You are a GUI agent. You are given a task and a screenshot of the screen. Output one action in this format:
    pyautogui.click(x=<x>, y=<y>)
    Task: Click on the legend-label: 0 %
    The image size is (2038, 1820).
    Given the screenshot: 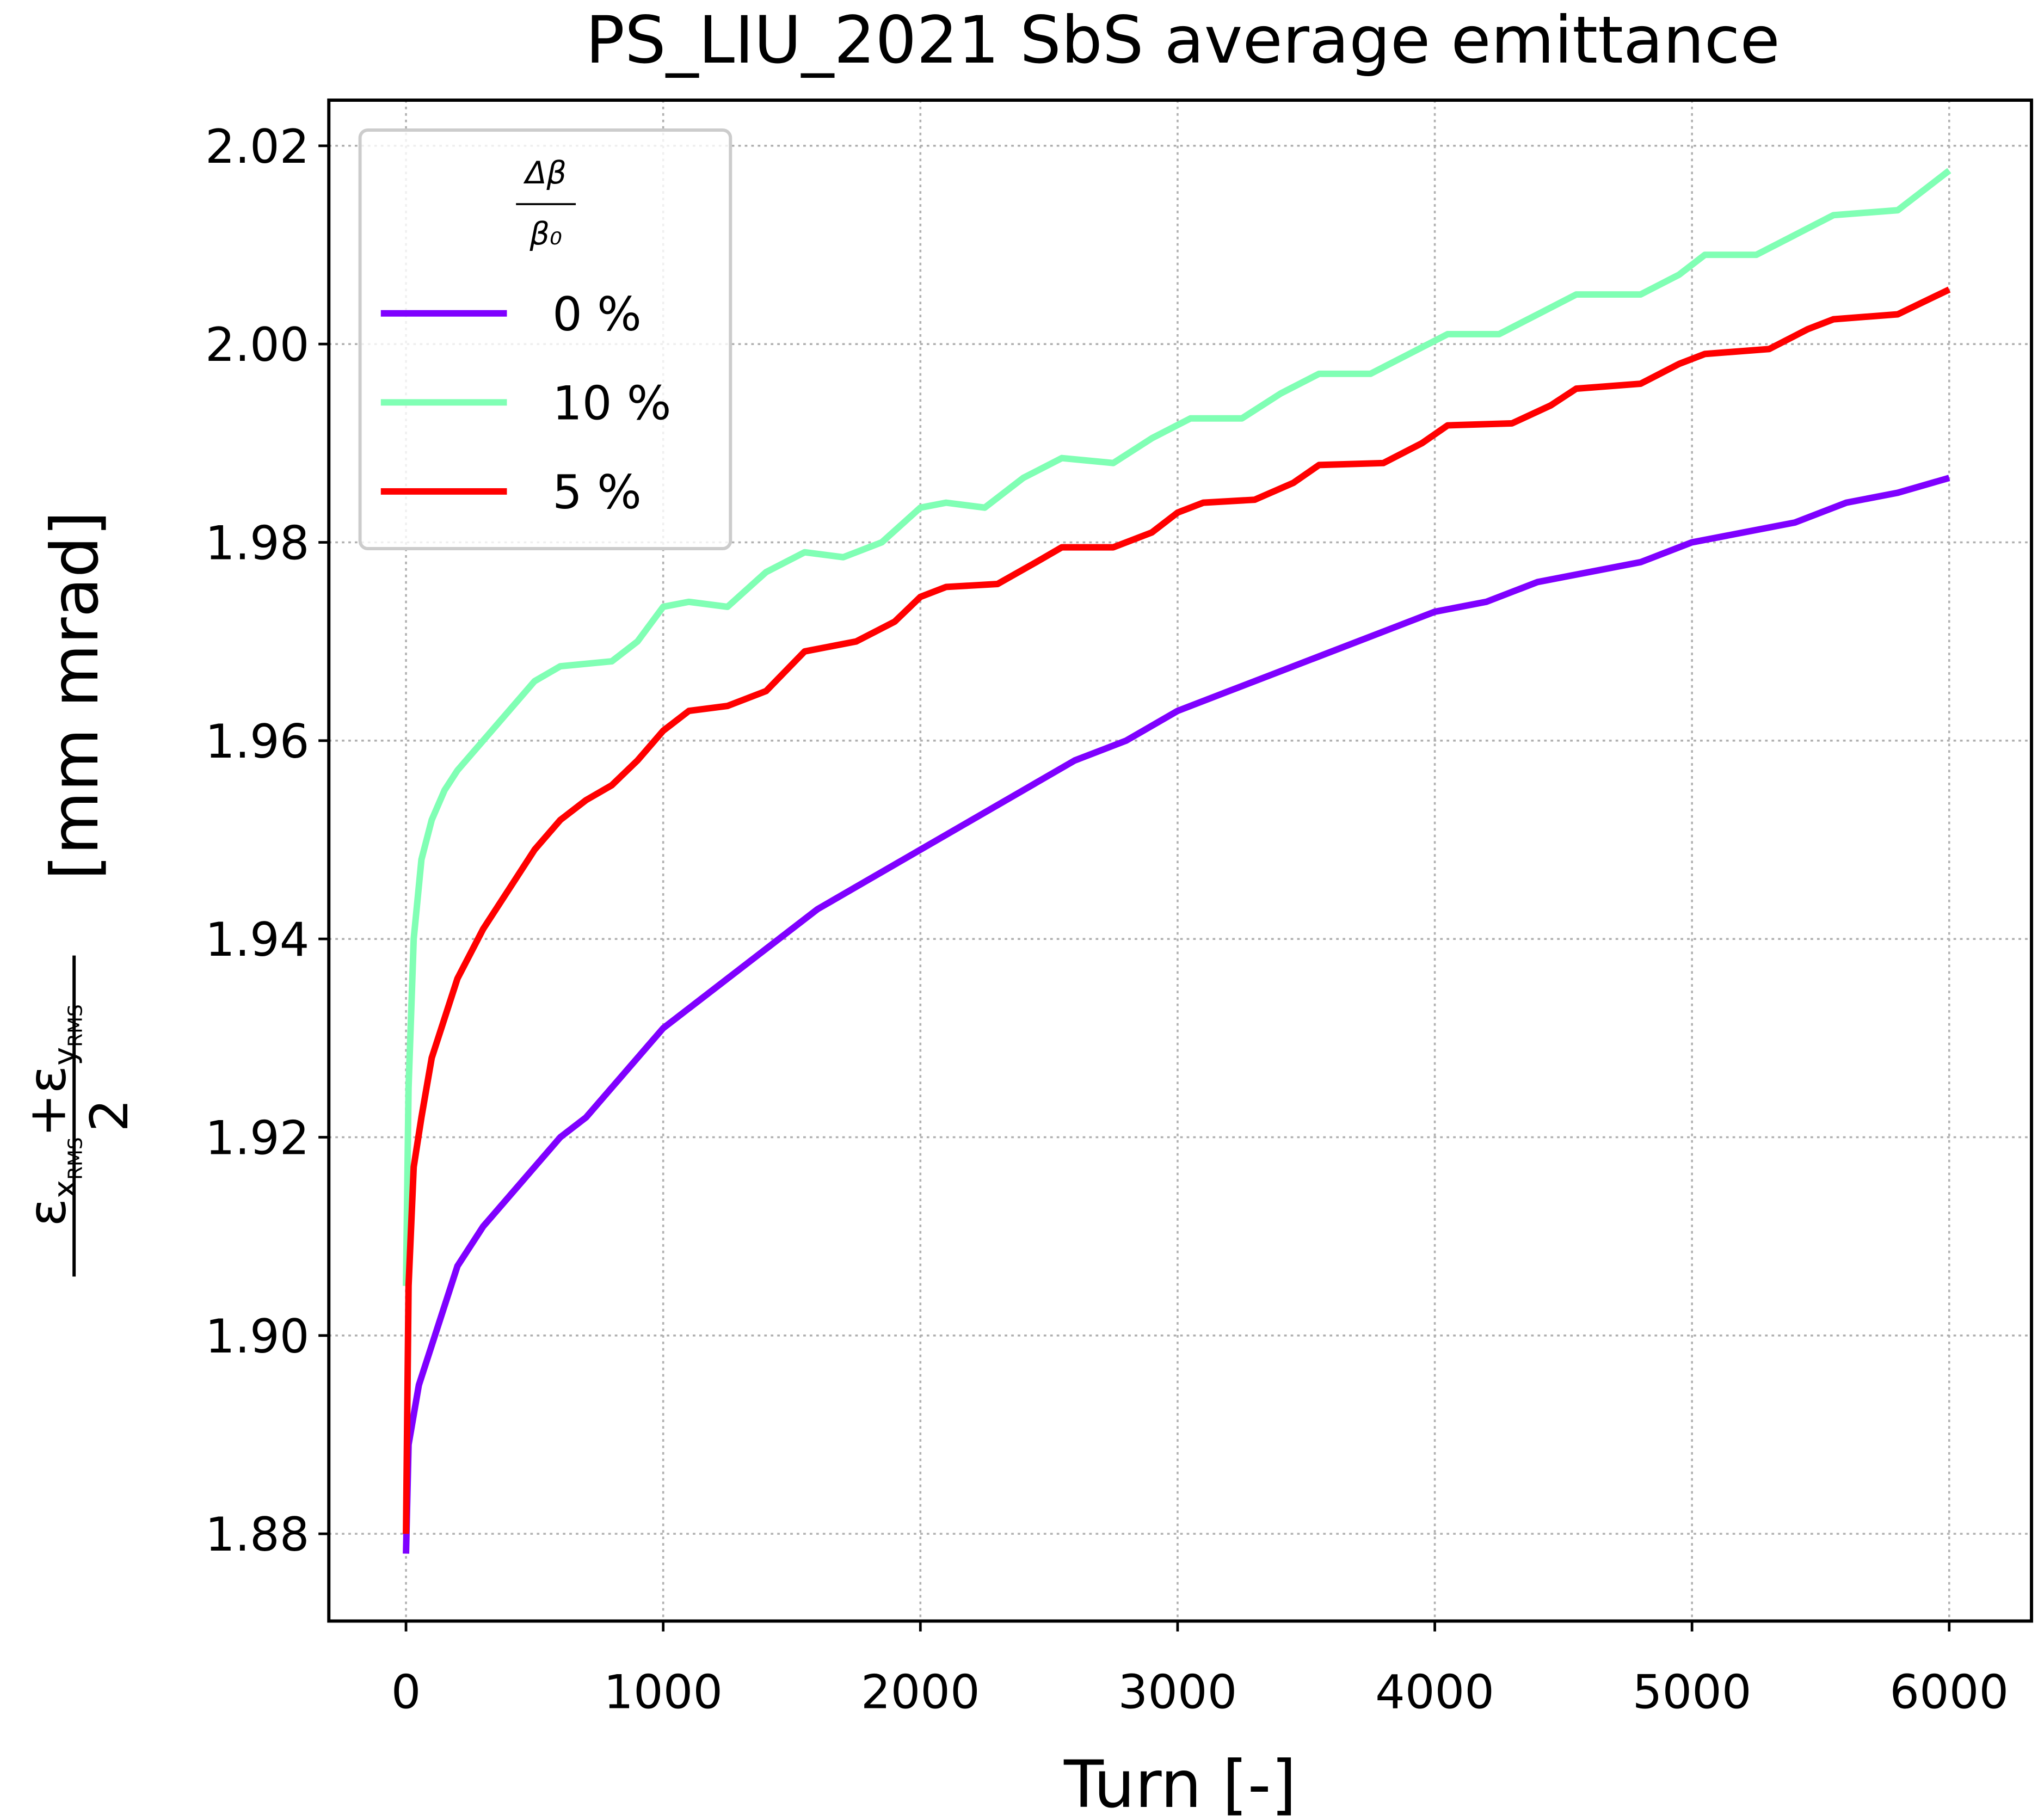 What is the action you would take?
    pyautogui.click(x=597, y=315)
    